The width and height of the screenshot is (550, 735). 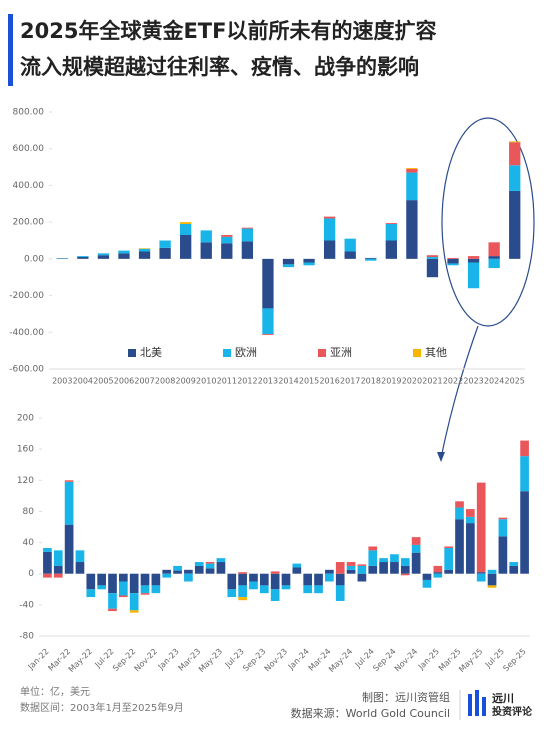 I want to click on title: 流入规模超越过往利率、疫情、战争的影响, so click(x=219, y=67).